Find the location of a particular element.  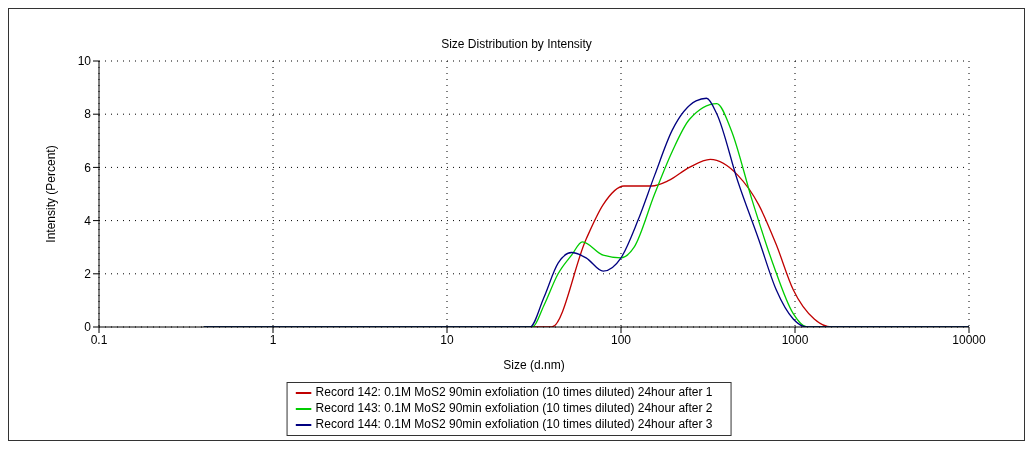

y-tick-label: 2 is located at coordinates (88, 274).